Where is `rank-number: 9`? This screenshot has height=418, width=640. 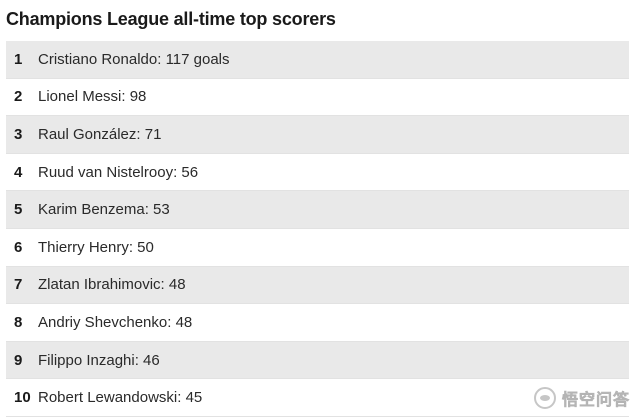 rank-number: 9 is located at coordinates (18, 360).